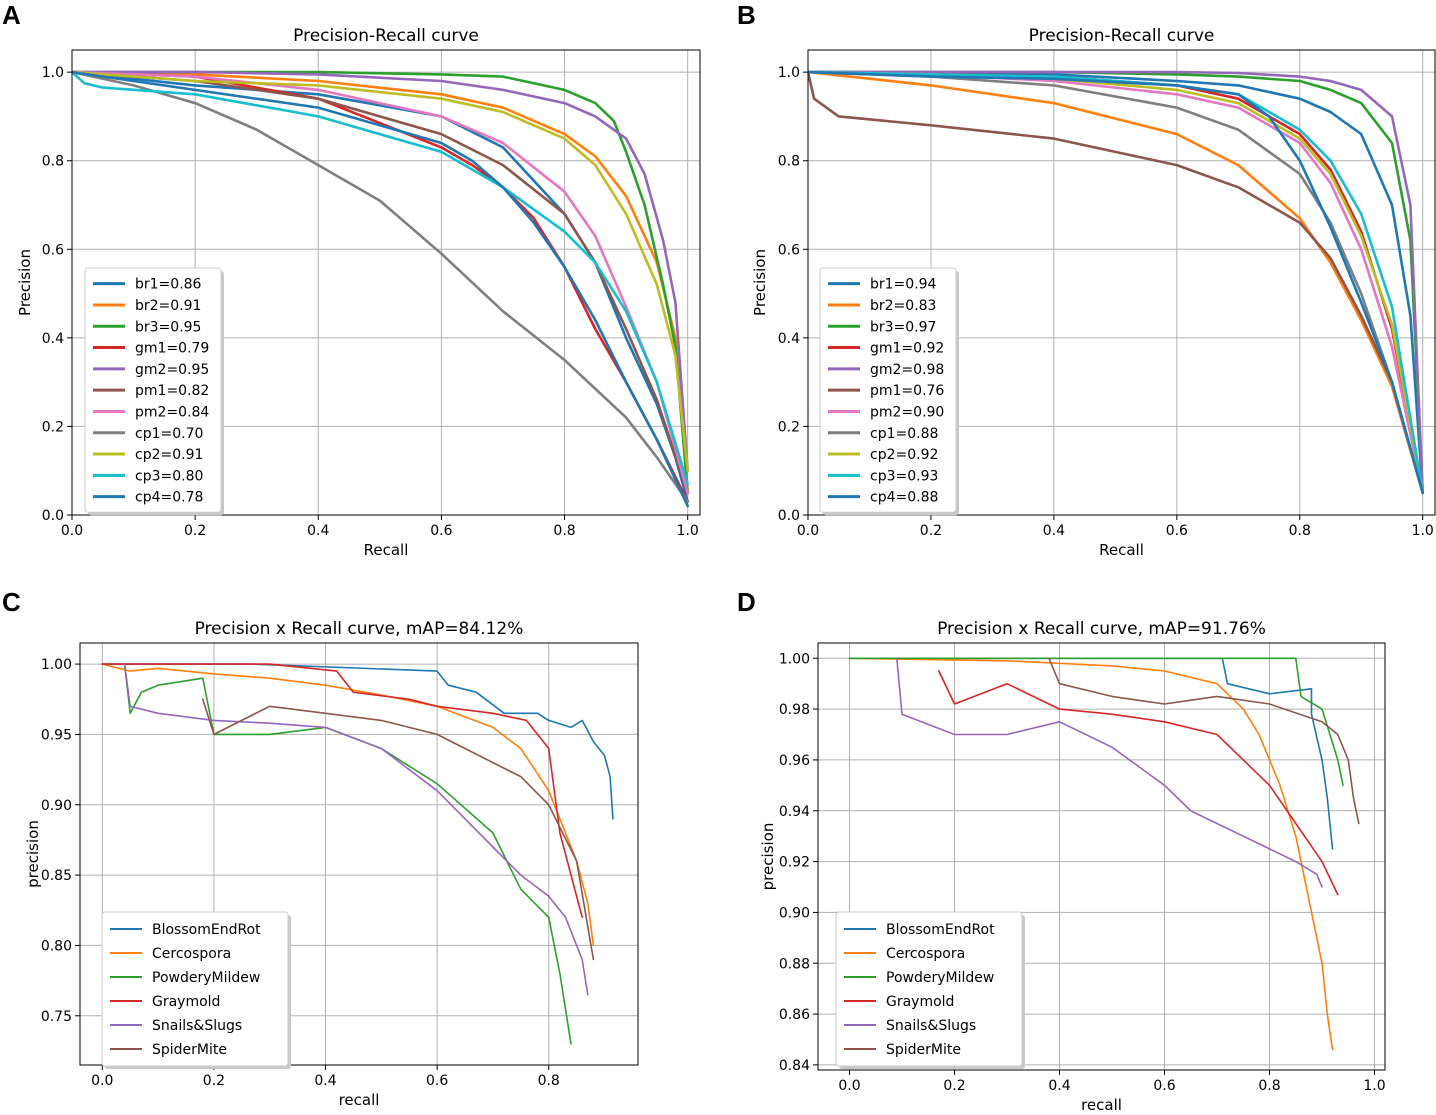 Image resolution: width=1436 pixels, height=1115 pixels. What do you see at coordinates (904, 455) in the screenshot?
I see `legend-label: cp2=0.92` at bounding box center [904, 455].